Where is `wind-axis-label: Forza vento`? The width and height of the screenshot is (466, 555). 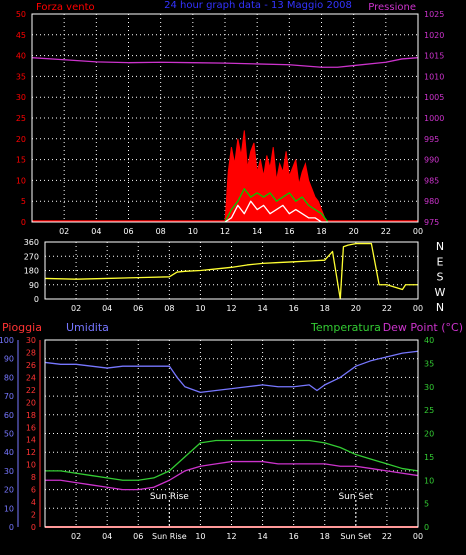 wind-axis-label: Forza vento is located at coordinates (65, 7).